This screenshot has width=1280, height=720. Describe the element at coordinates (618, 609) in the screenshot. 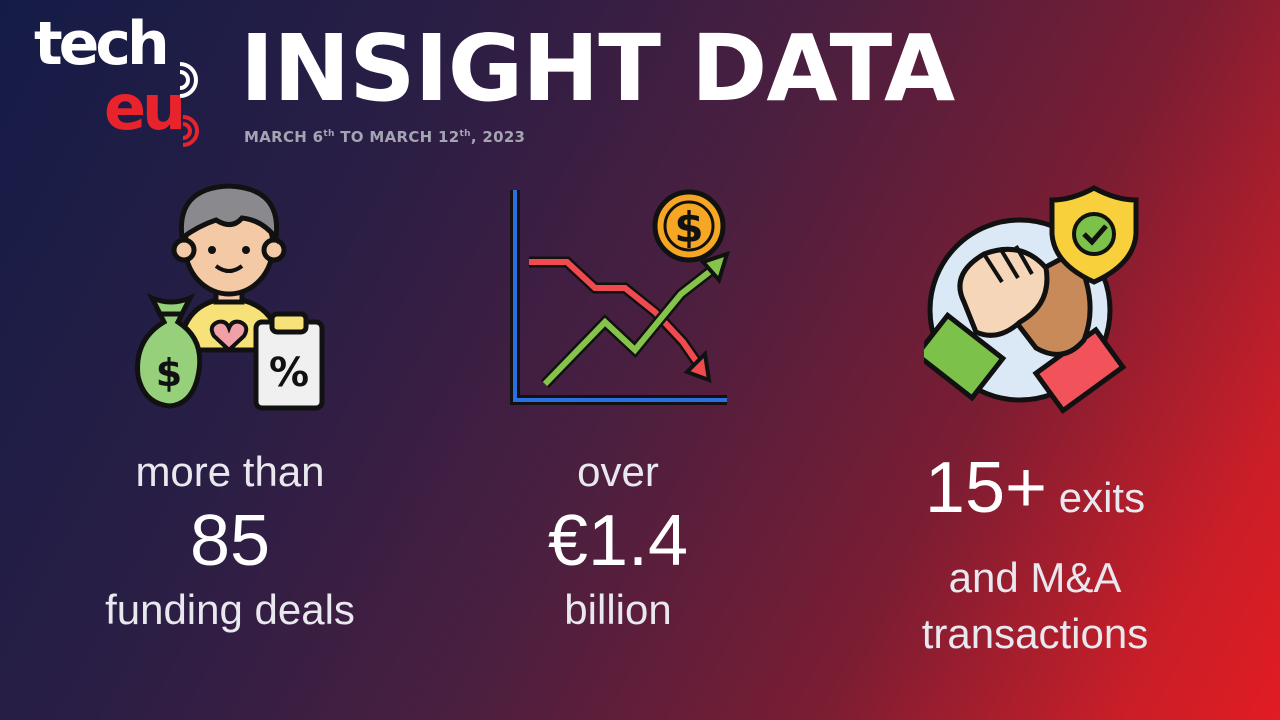

I see `stat-label: billion` at that location.